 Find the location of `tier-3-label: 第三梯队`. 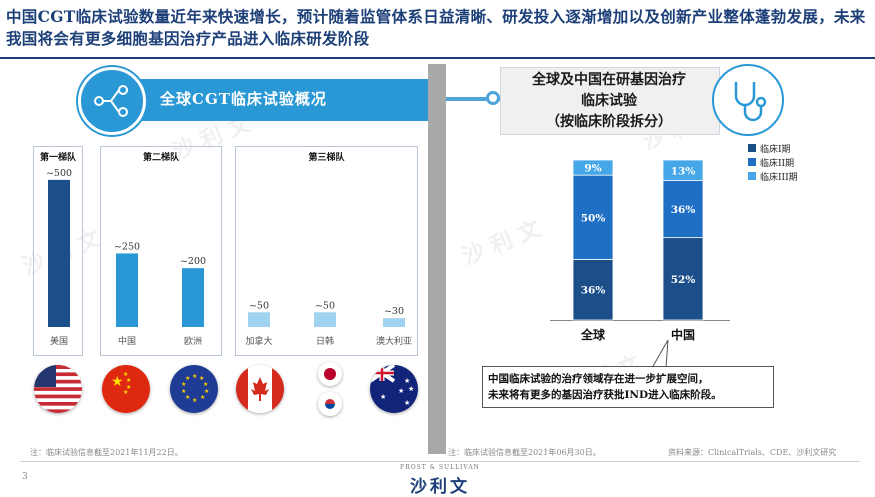

tier-3-label: 第三梯队 is located at coordinates (326, 158).